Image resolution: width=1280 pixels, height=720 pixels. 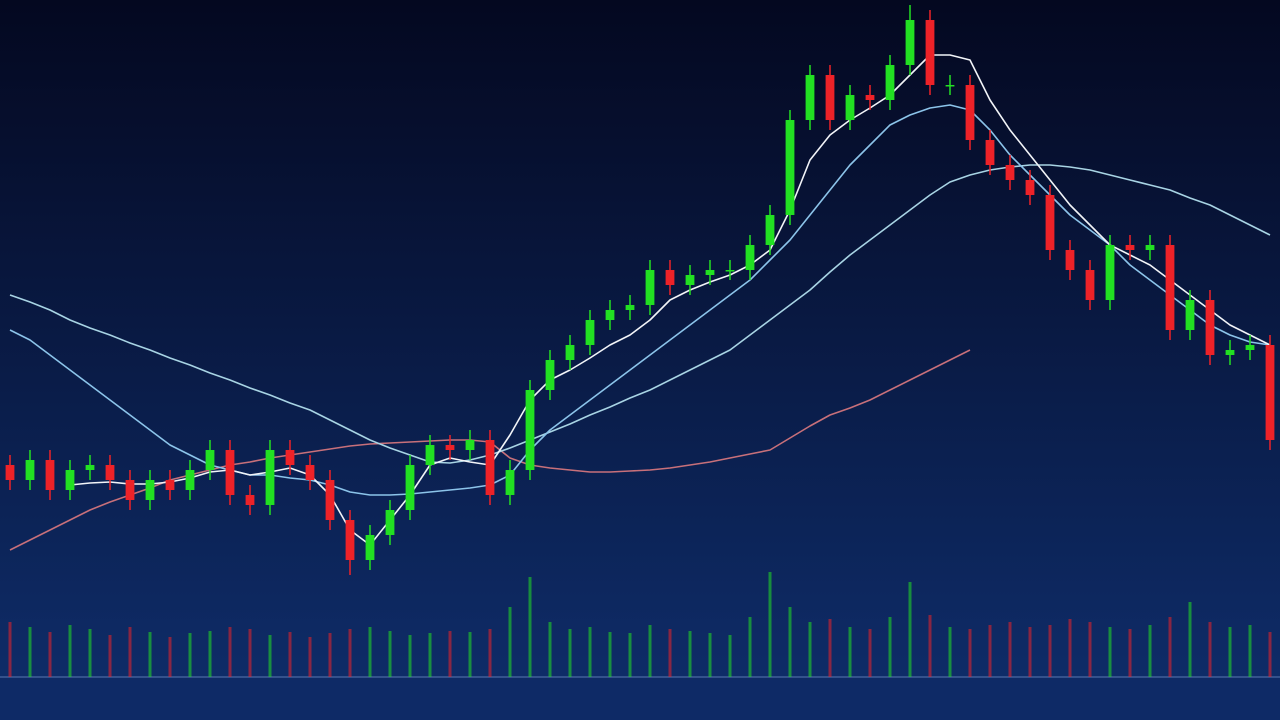 I want to click on bottom-panel, so click(x=640, y=698).